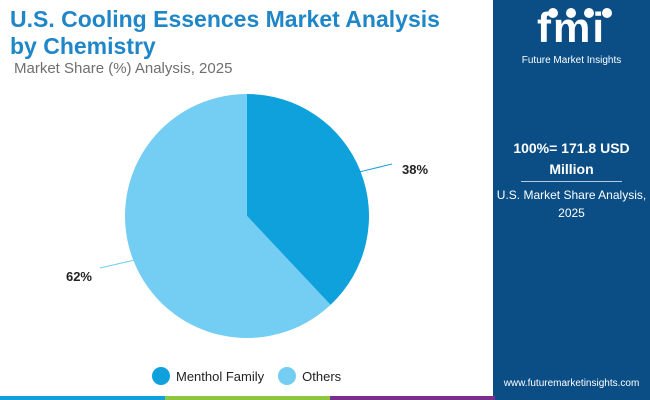 The image size is (650, 400). What do you see at coordinates (571, 204) in the screenshot?
I see `market-share-label: U.S. Market Share Analysis, 2025` at bounding box center [571, 204].